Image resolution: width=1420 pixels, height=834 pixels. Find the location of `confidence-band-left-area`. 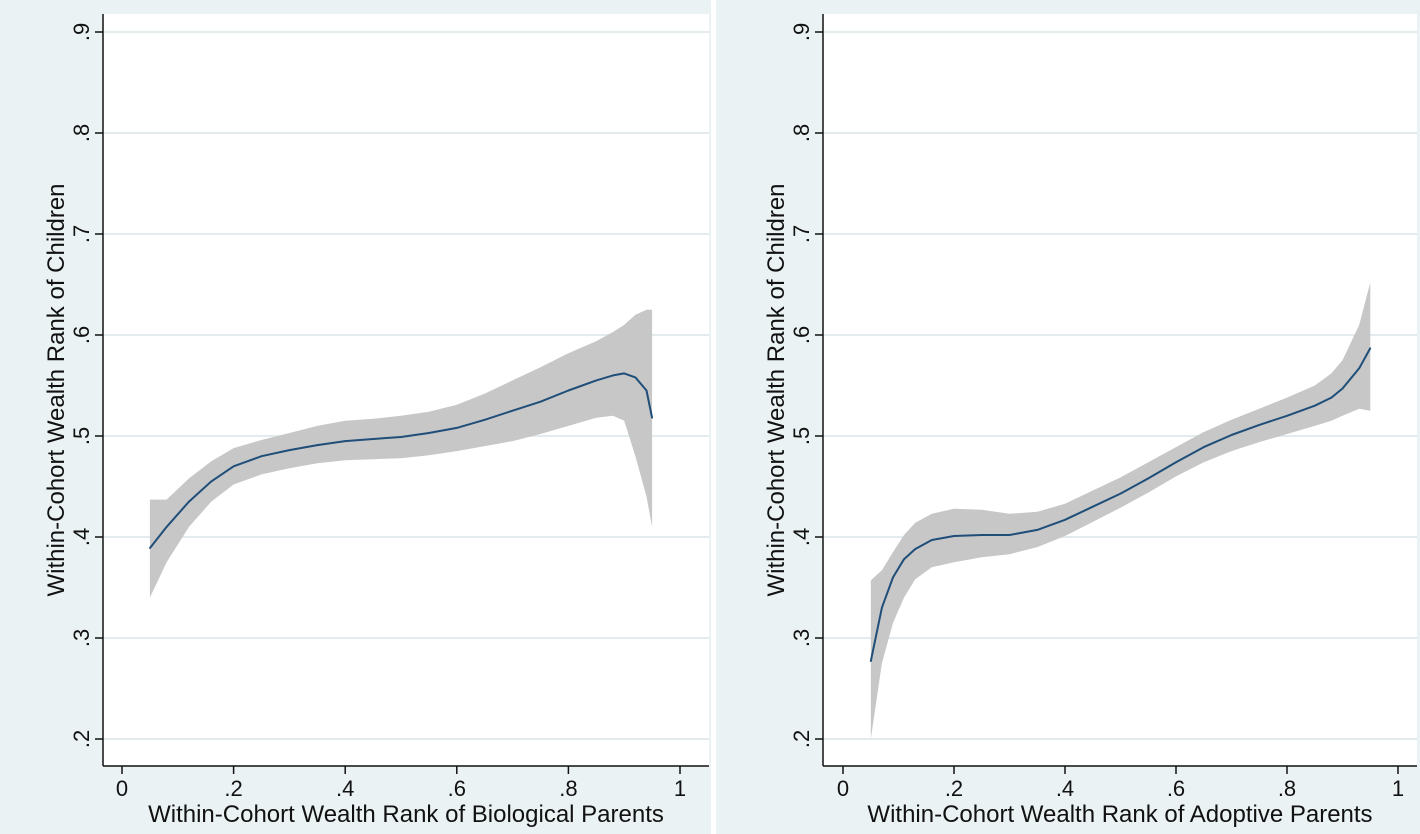

confidence-band-left-area is located at coordinates (401, 453).